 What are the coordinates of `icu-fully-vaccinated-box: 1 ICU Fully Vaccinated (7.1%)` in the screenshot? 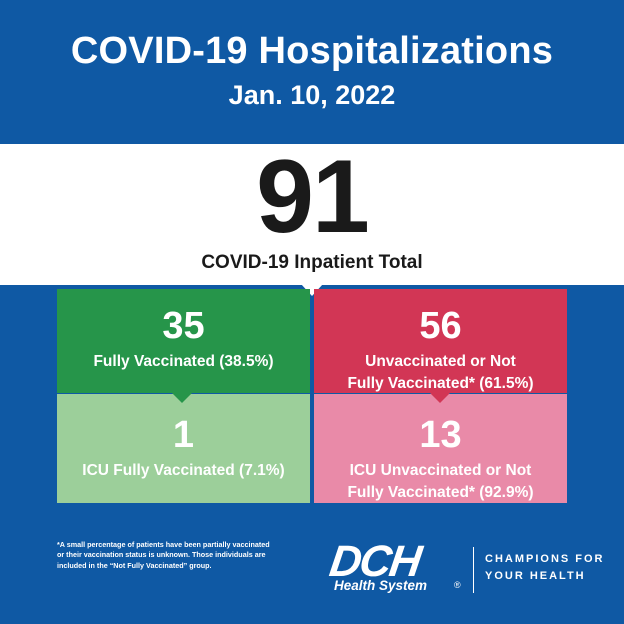 It's located at (183, 448).